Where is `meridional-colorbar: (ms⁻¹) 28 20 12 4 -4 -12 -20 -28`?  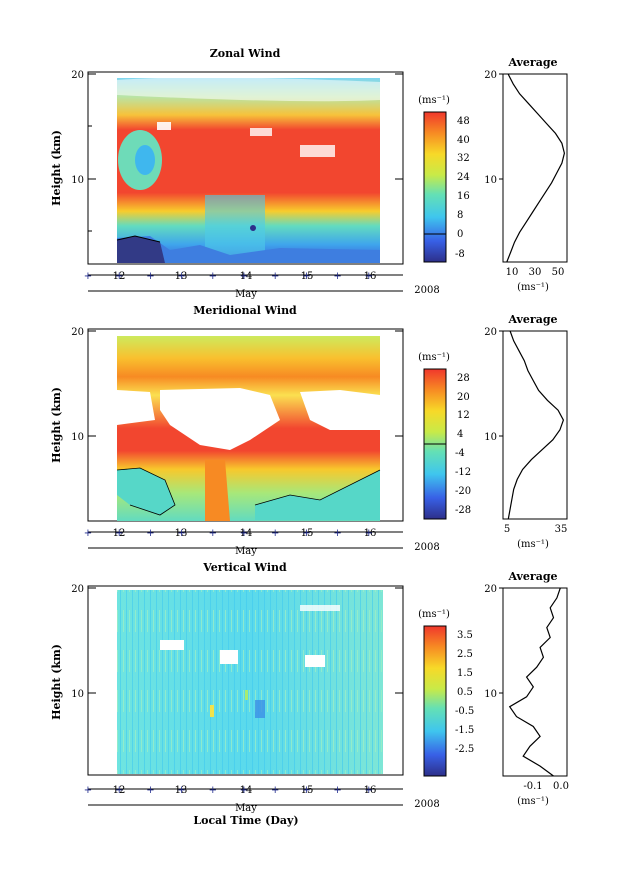
meridional-colorbar: (ms⁻¹) 28 20 12 4 -4 -12 -20 -28 is located at coordinates (444, 436).